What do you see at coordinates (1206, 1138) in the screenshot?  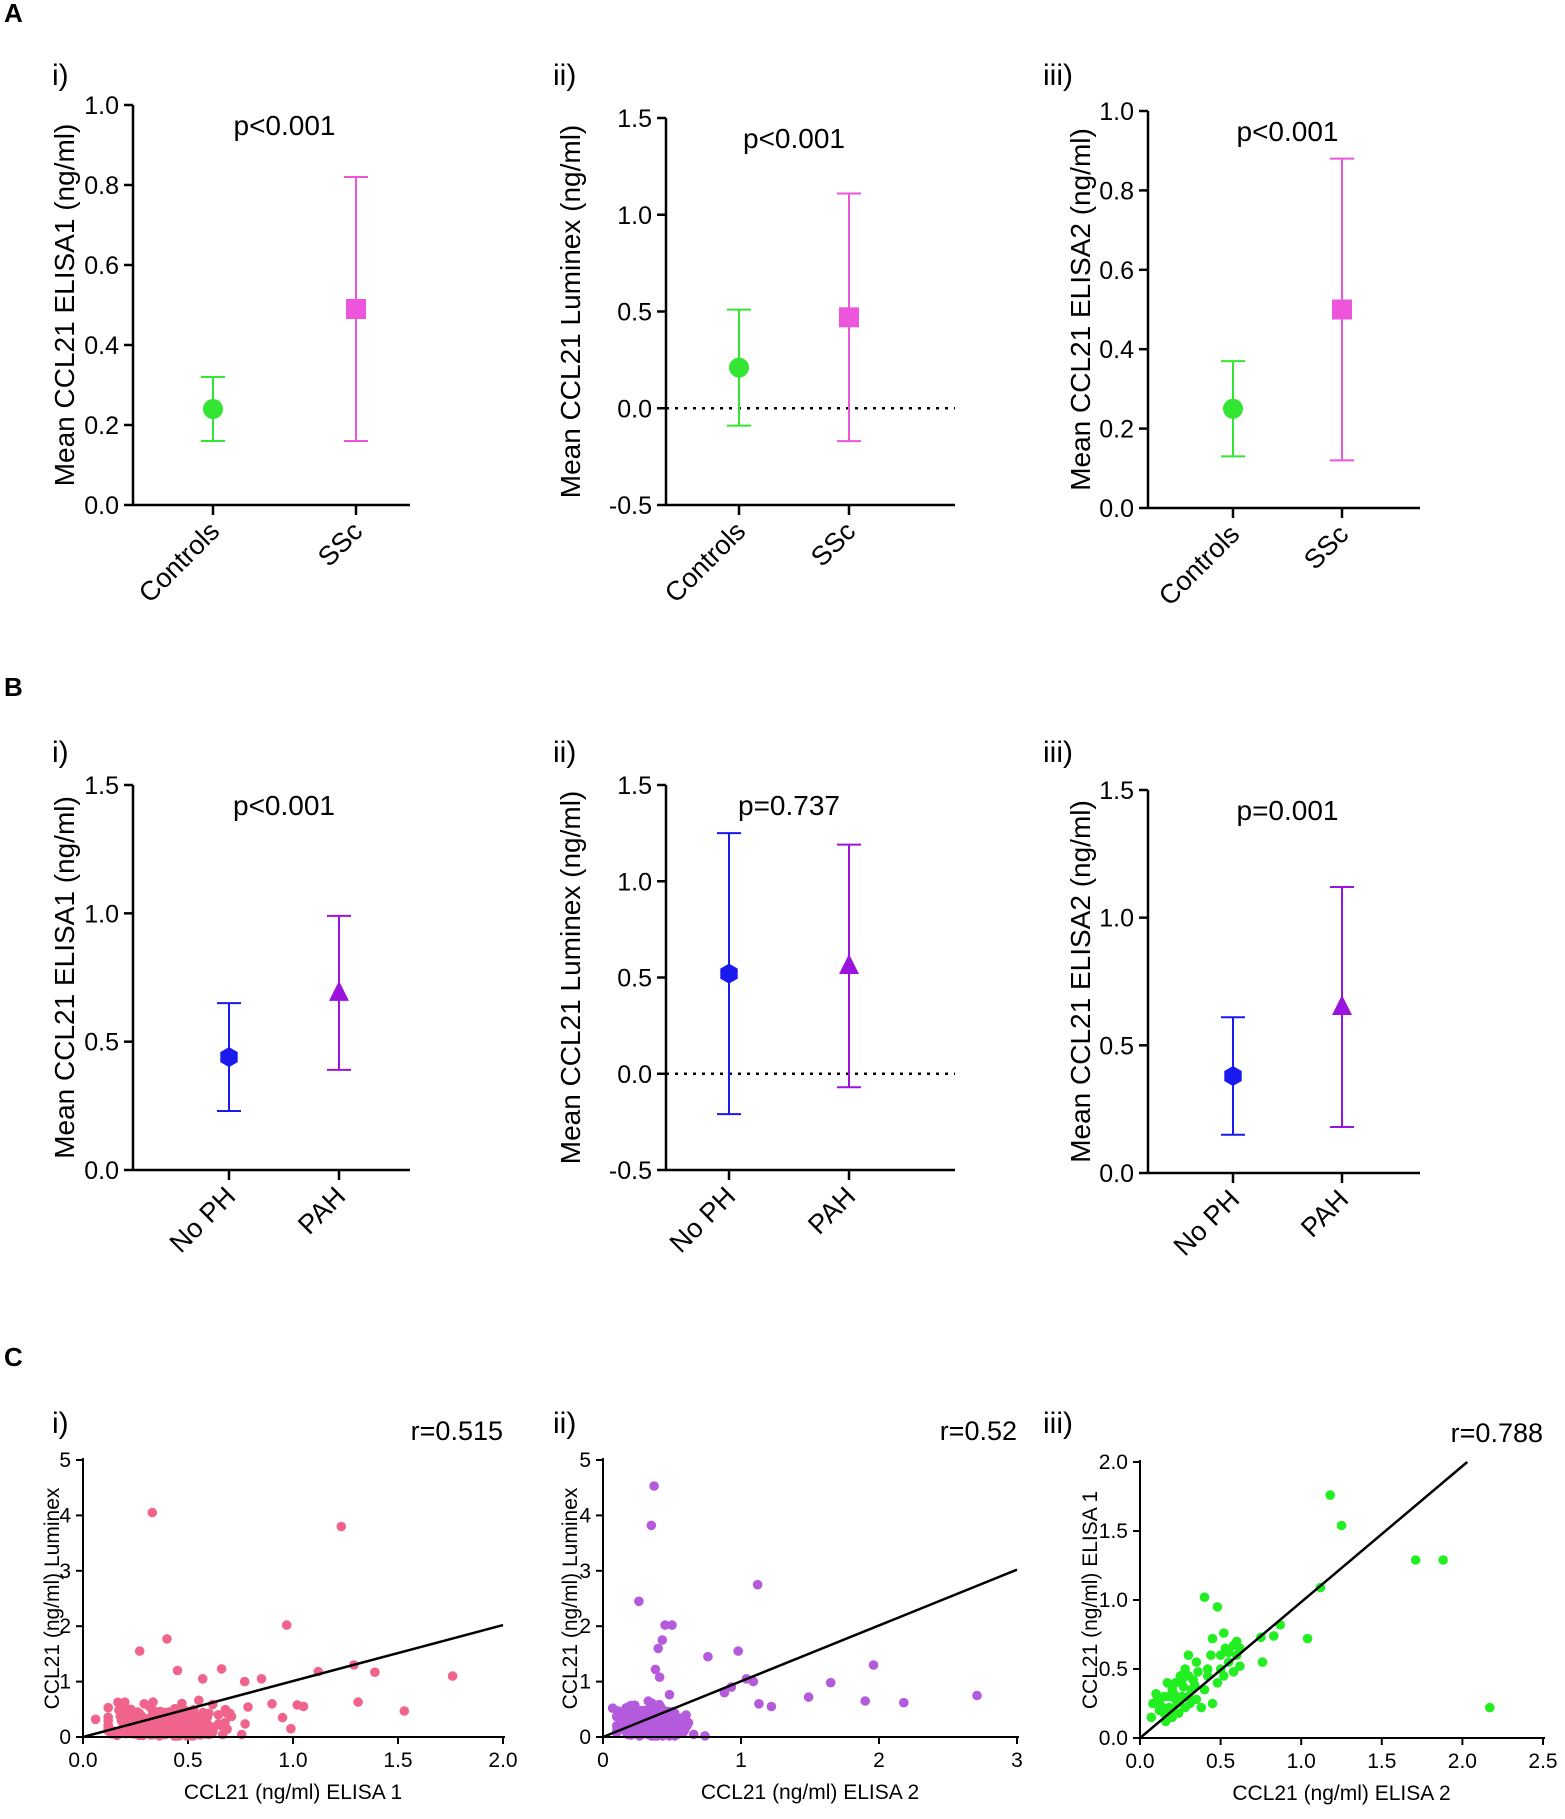 I see `group-no-ph: No PH` at bounding box center [1206, 1138].